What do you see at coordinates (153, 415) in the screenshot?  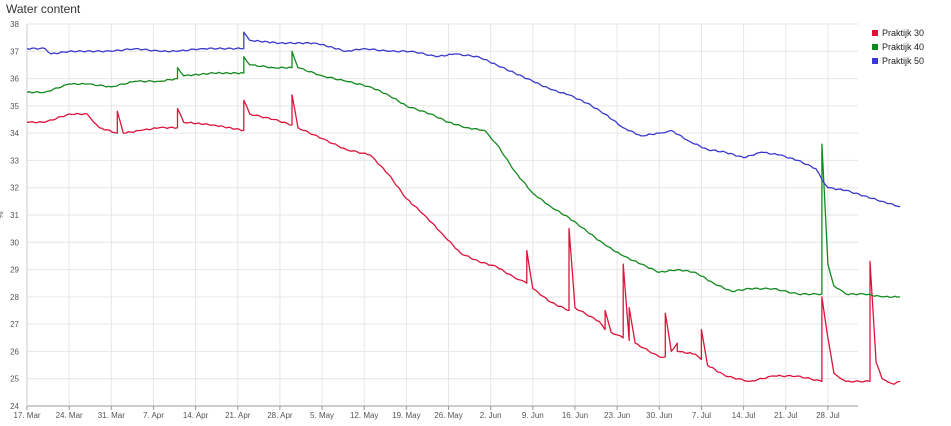 I see `x-tick-label: 7. Apr` at bounding box center [153, 415].